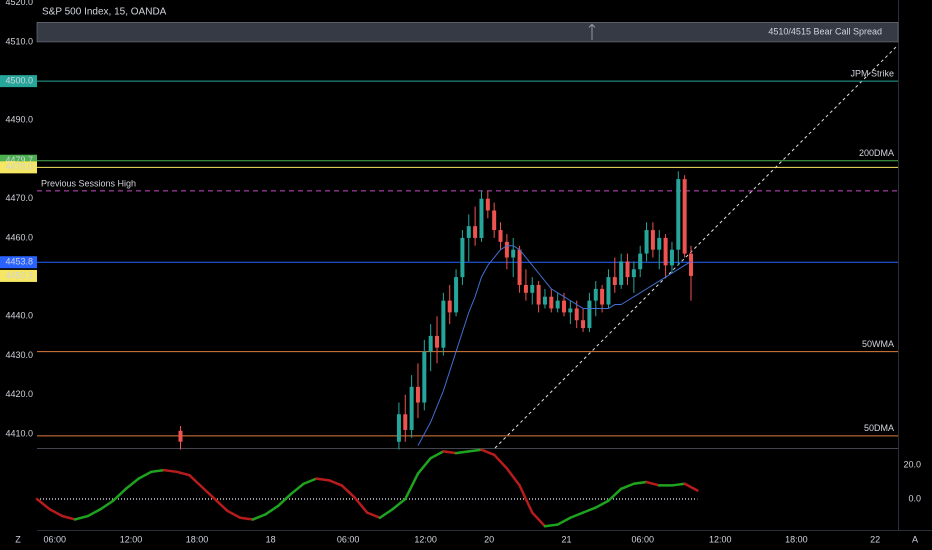  What do you see at coordinates (878, 344) in the screenshot?
I see `level-label: 50WMA` at bounding box center [878, 344].